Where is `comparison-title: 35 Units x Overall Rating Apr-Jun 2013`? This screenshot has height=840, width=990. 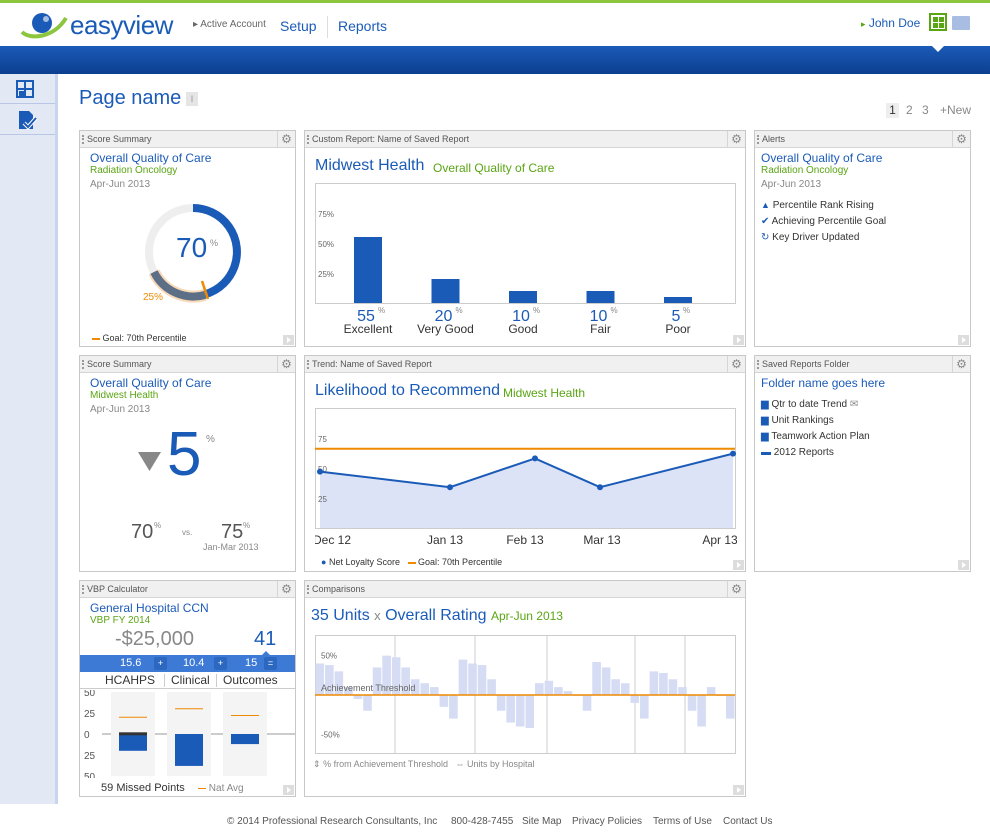 comparison-title: 35 Units x Overall Rating Apr-Jun 2013 is located at coordinates (437, 616).